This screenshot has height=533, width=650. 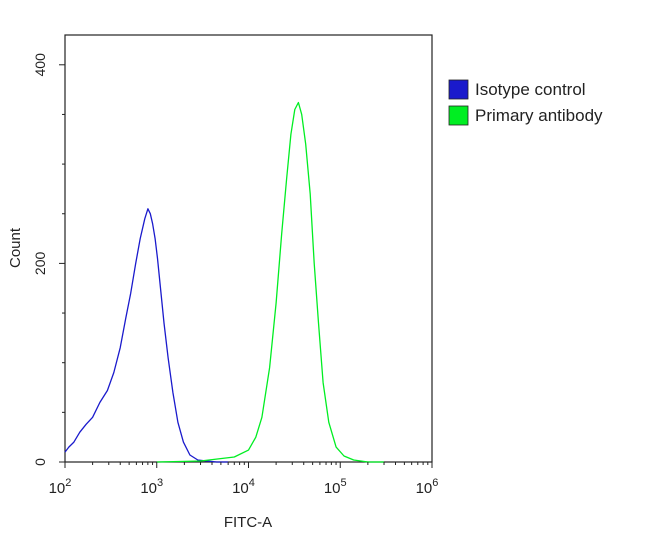 I want to click on y-tick-label: 400, so click(x=40, y=65).